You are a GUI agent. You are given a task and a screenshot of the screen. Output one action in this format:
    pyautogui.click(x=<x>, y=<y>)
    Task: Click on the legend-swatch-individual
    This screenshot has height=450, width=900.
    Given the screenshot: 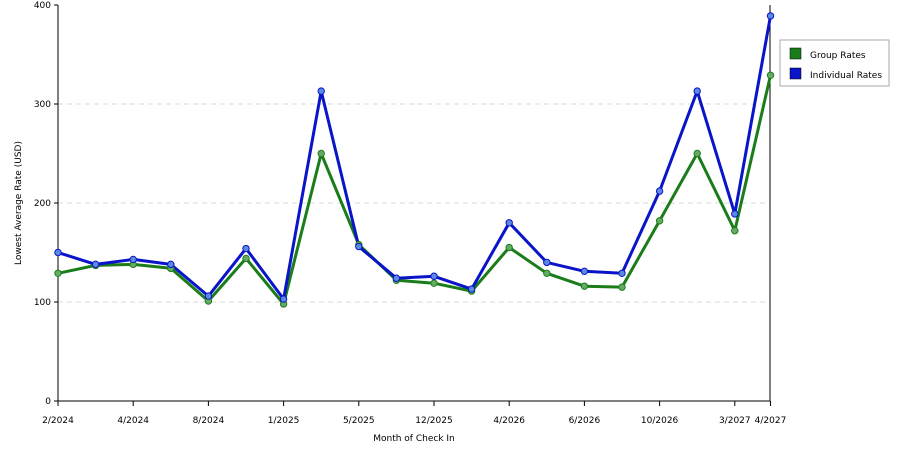 What is the action you would take?
    pyautogui.click(x=795, y=73)
    